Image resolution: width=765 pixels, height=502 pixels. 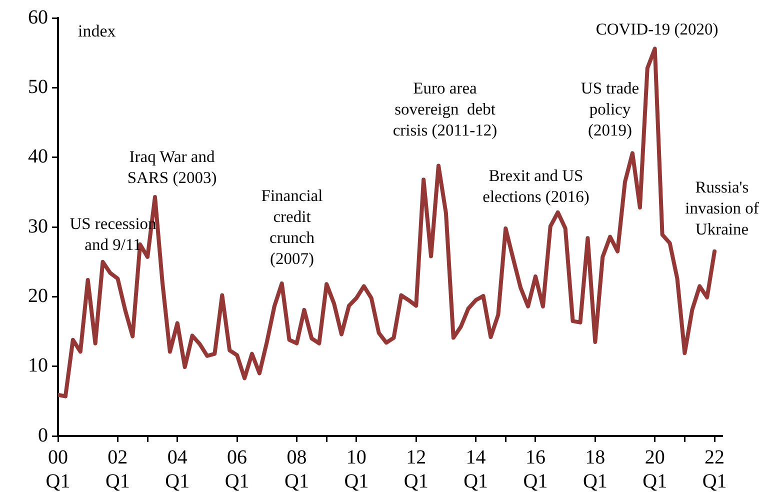 I want to click on y-tick-label: 0, so click(x=43, y=435).